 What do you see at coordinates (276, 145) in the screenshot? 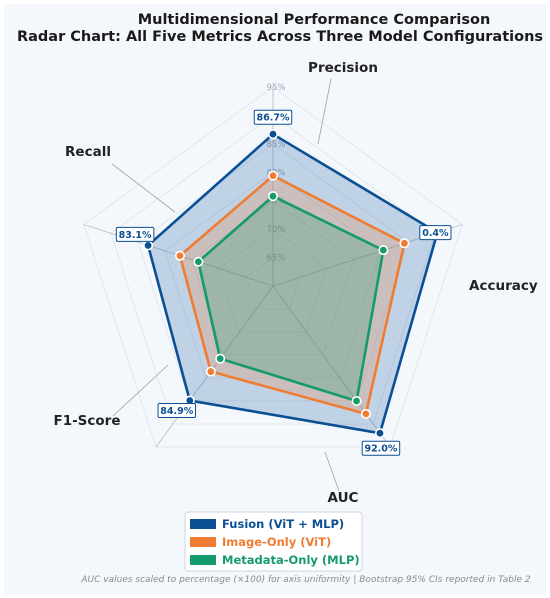
I see `r-tick-label: 85%` at bounding box center [276, 145].